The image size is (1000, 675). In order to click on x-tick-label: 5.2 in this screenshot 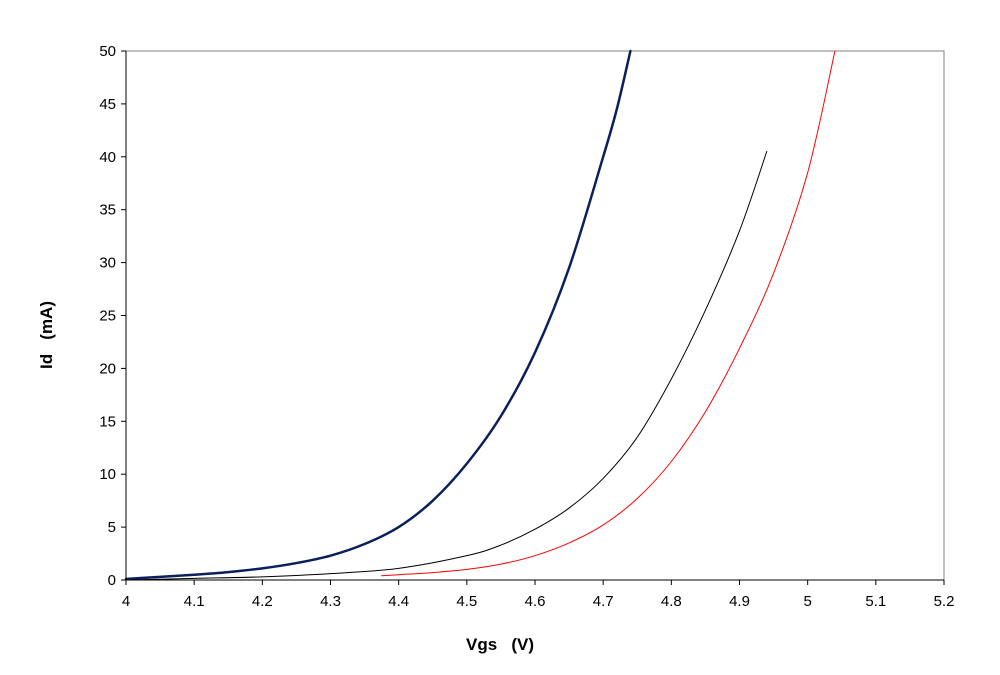, I will do `click(944, 601)`.